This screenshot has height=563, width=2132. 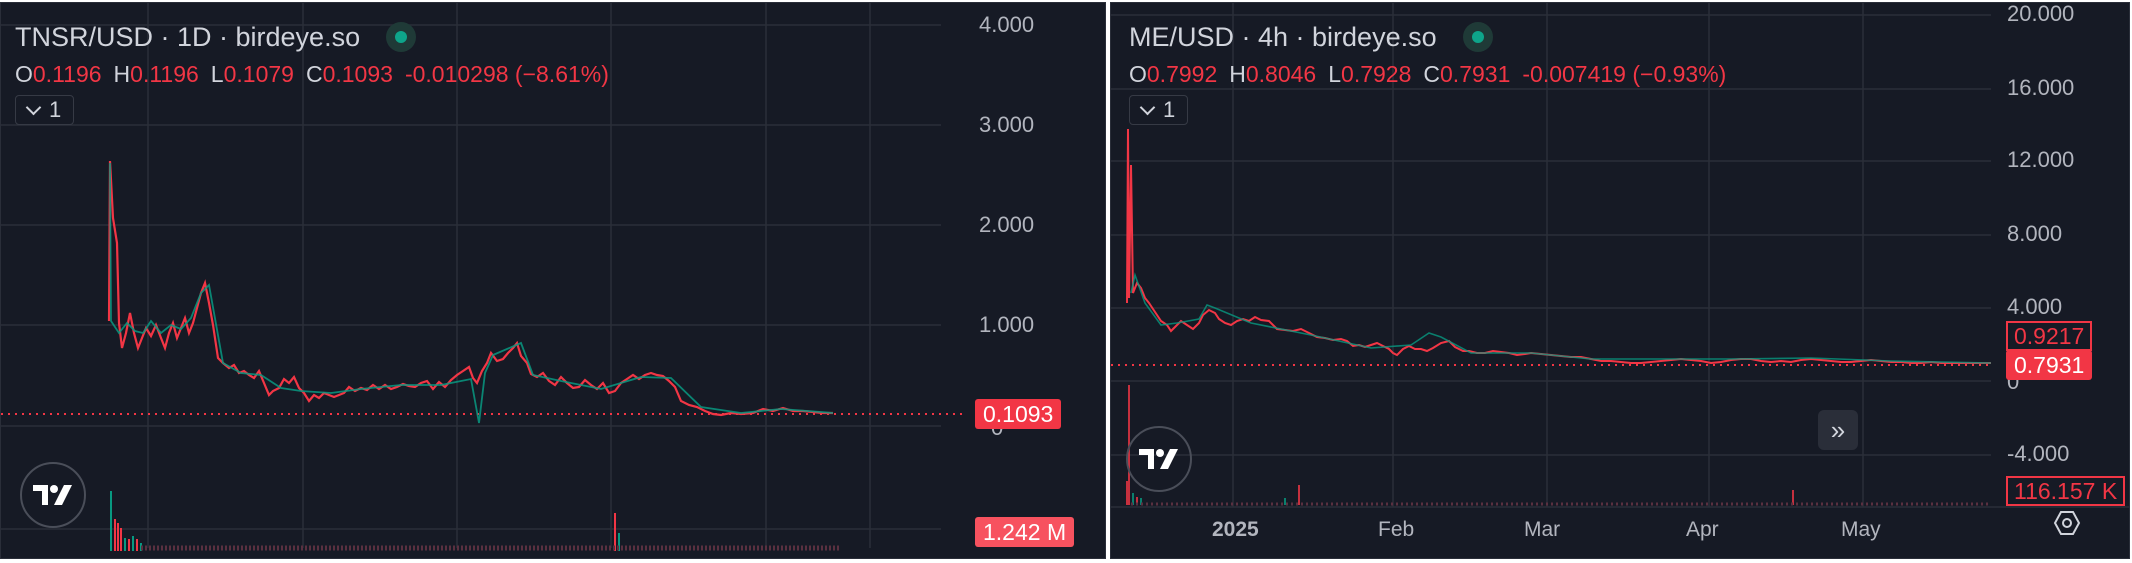 What do you see at coordinates (1235, 529) in the screenshot?
I see `x-tick-2025: 2025` at bounding box center [1235, 529].